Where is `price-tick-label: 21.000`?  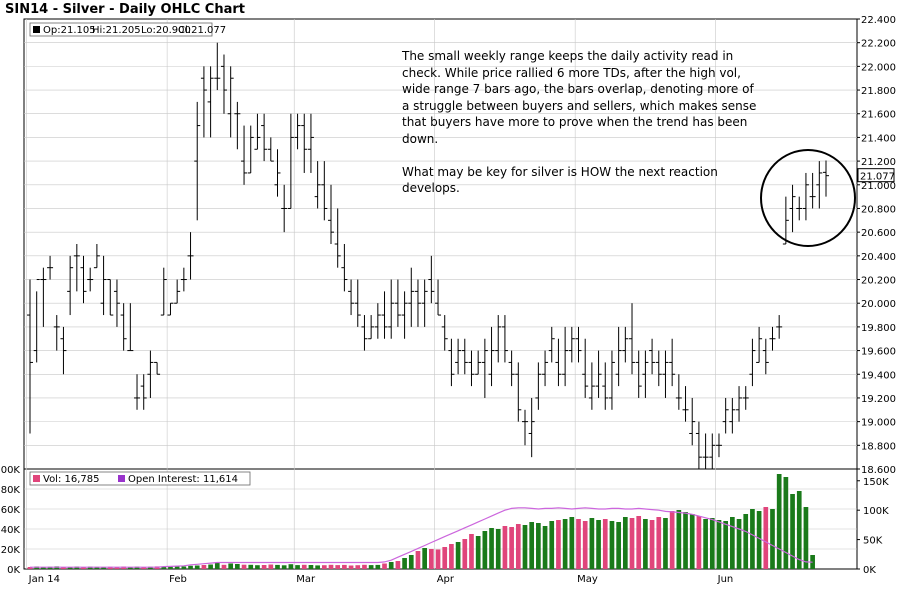
price-tick-label: 21.000 is located at coordinates (878, 186).